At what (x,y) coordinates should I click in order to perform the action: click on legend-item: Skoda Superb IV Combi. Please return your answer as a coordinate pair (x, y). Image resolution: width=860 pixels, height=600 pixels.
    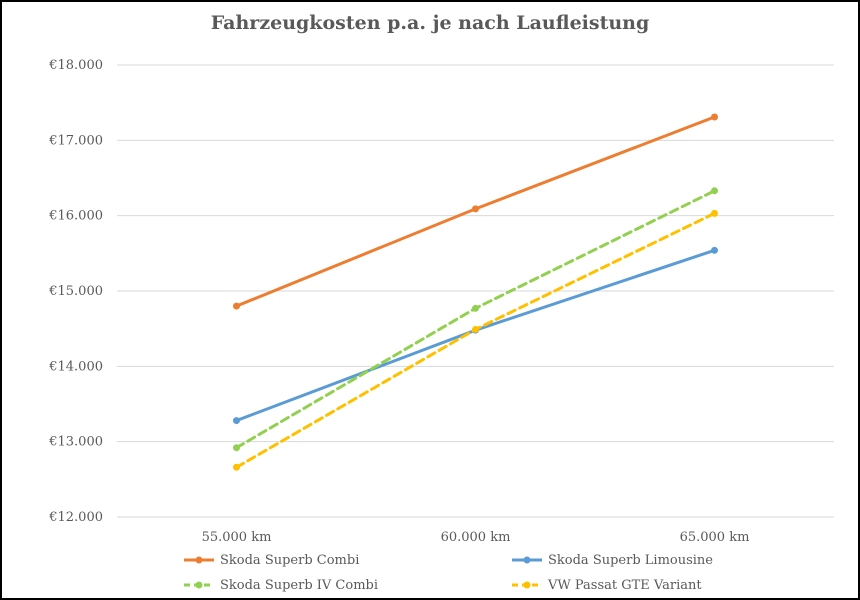
    Looking at the image, I should click on (281, 585).